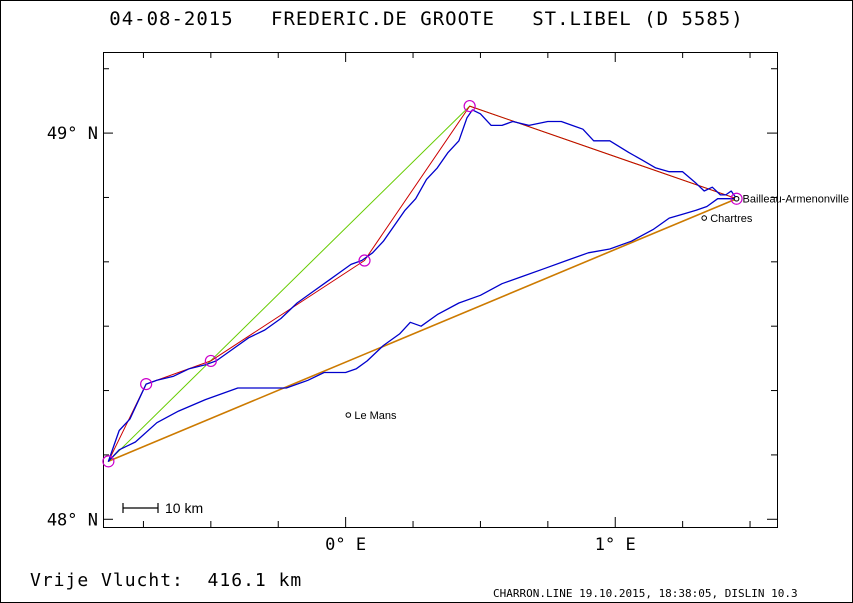 The image size is (853, 603). What do you see at coordinates (184, 508) in the screenshot?
I see `scale-bar-label: 10 km` at bounding box center [184, 508].